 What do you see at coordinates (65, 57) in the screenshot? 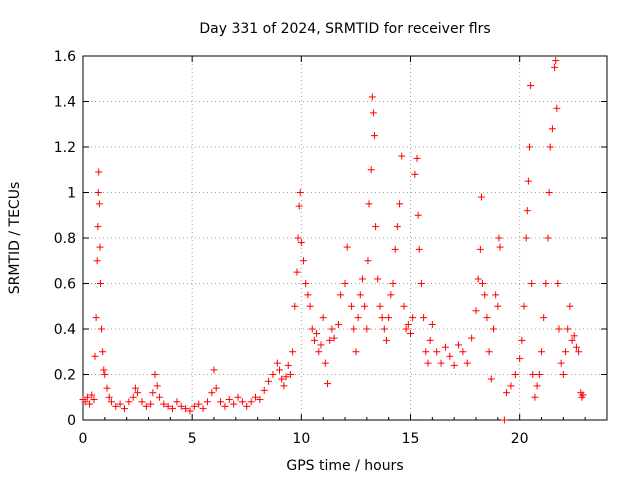
I see `y-tick-label: 1.6` at bounding box center [65, 57].